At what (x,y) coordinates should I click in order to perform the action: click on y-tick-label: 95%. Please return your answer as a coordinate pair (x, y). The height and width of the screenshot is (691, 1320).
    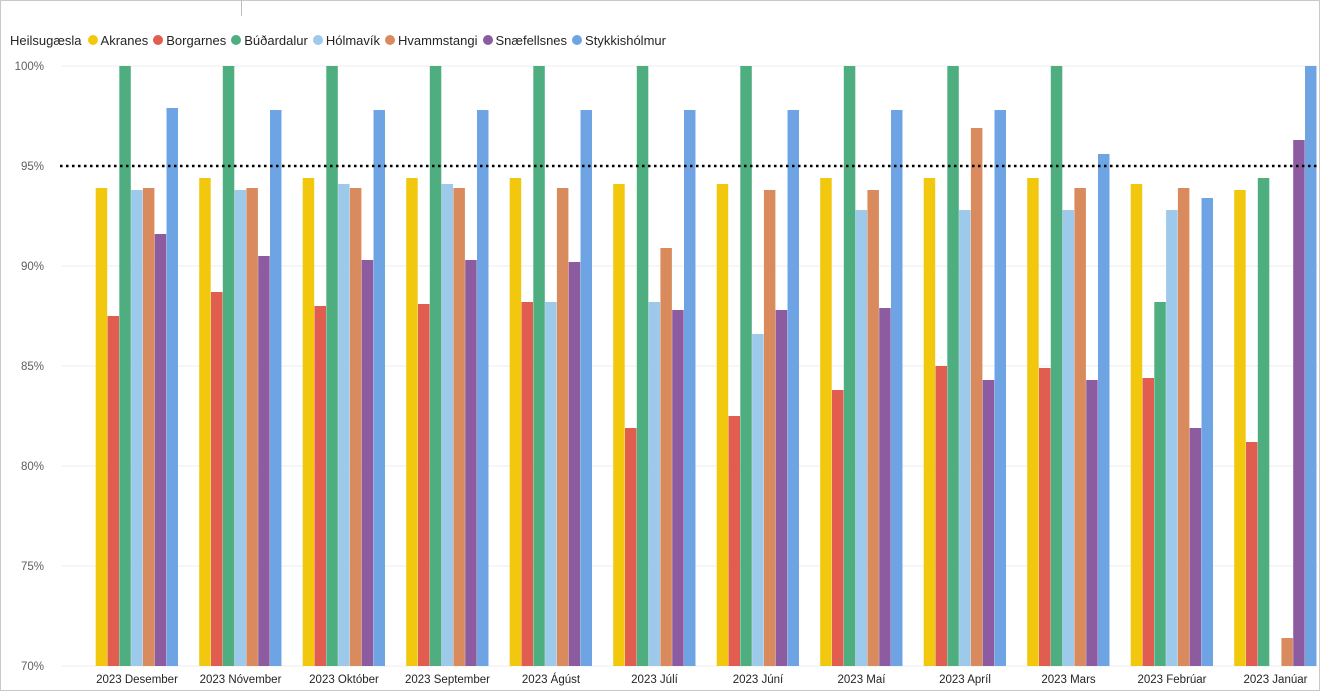
    Looking at the image, I should click on (32, 167).